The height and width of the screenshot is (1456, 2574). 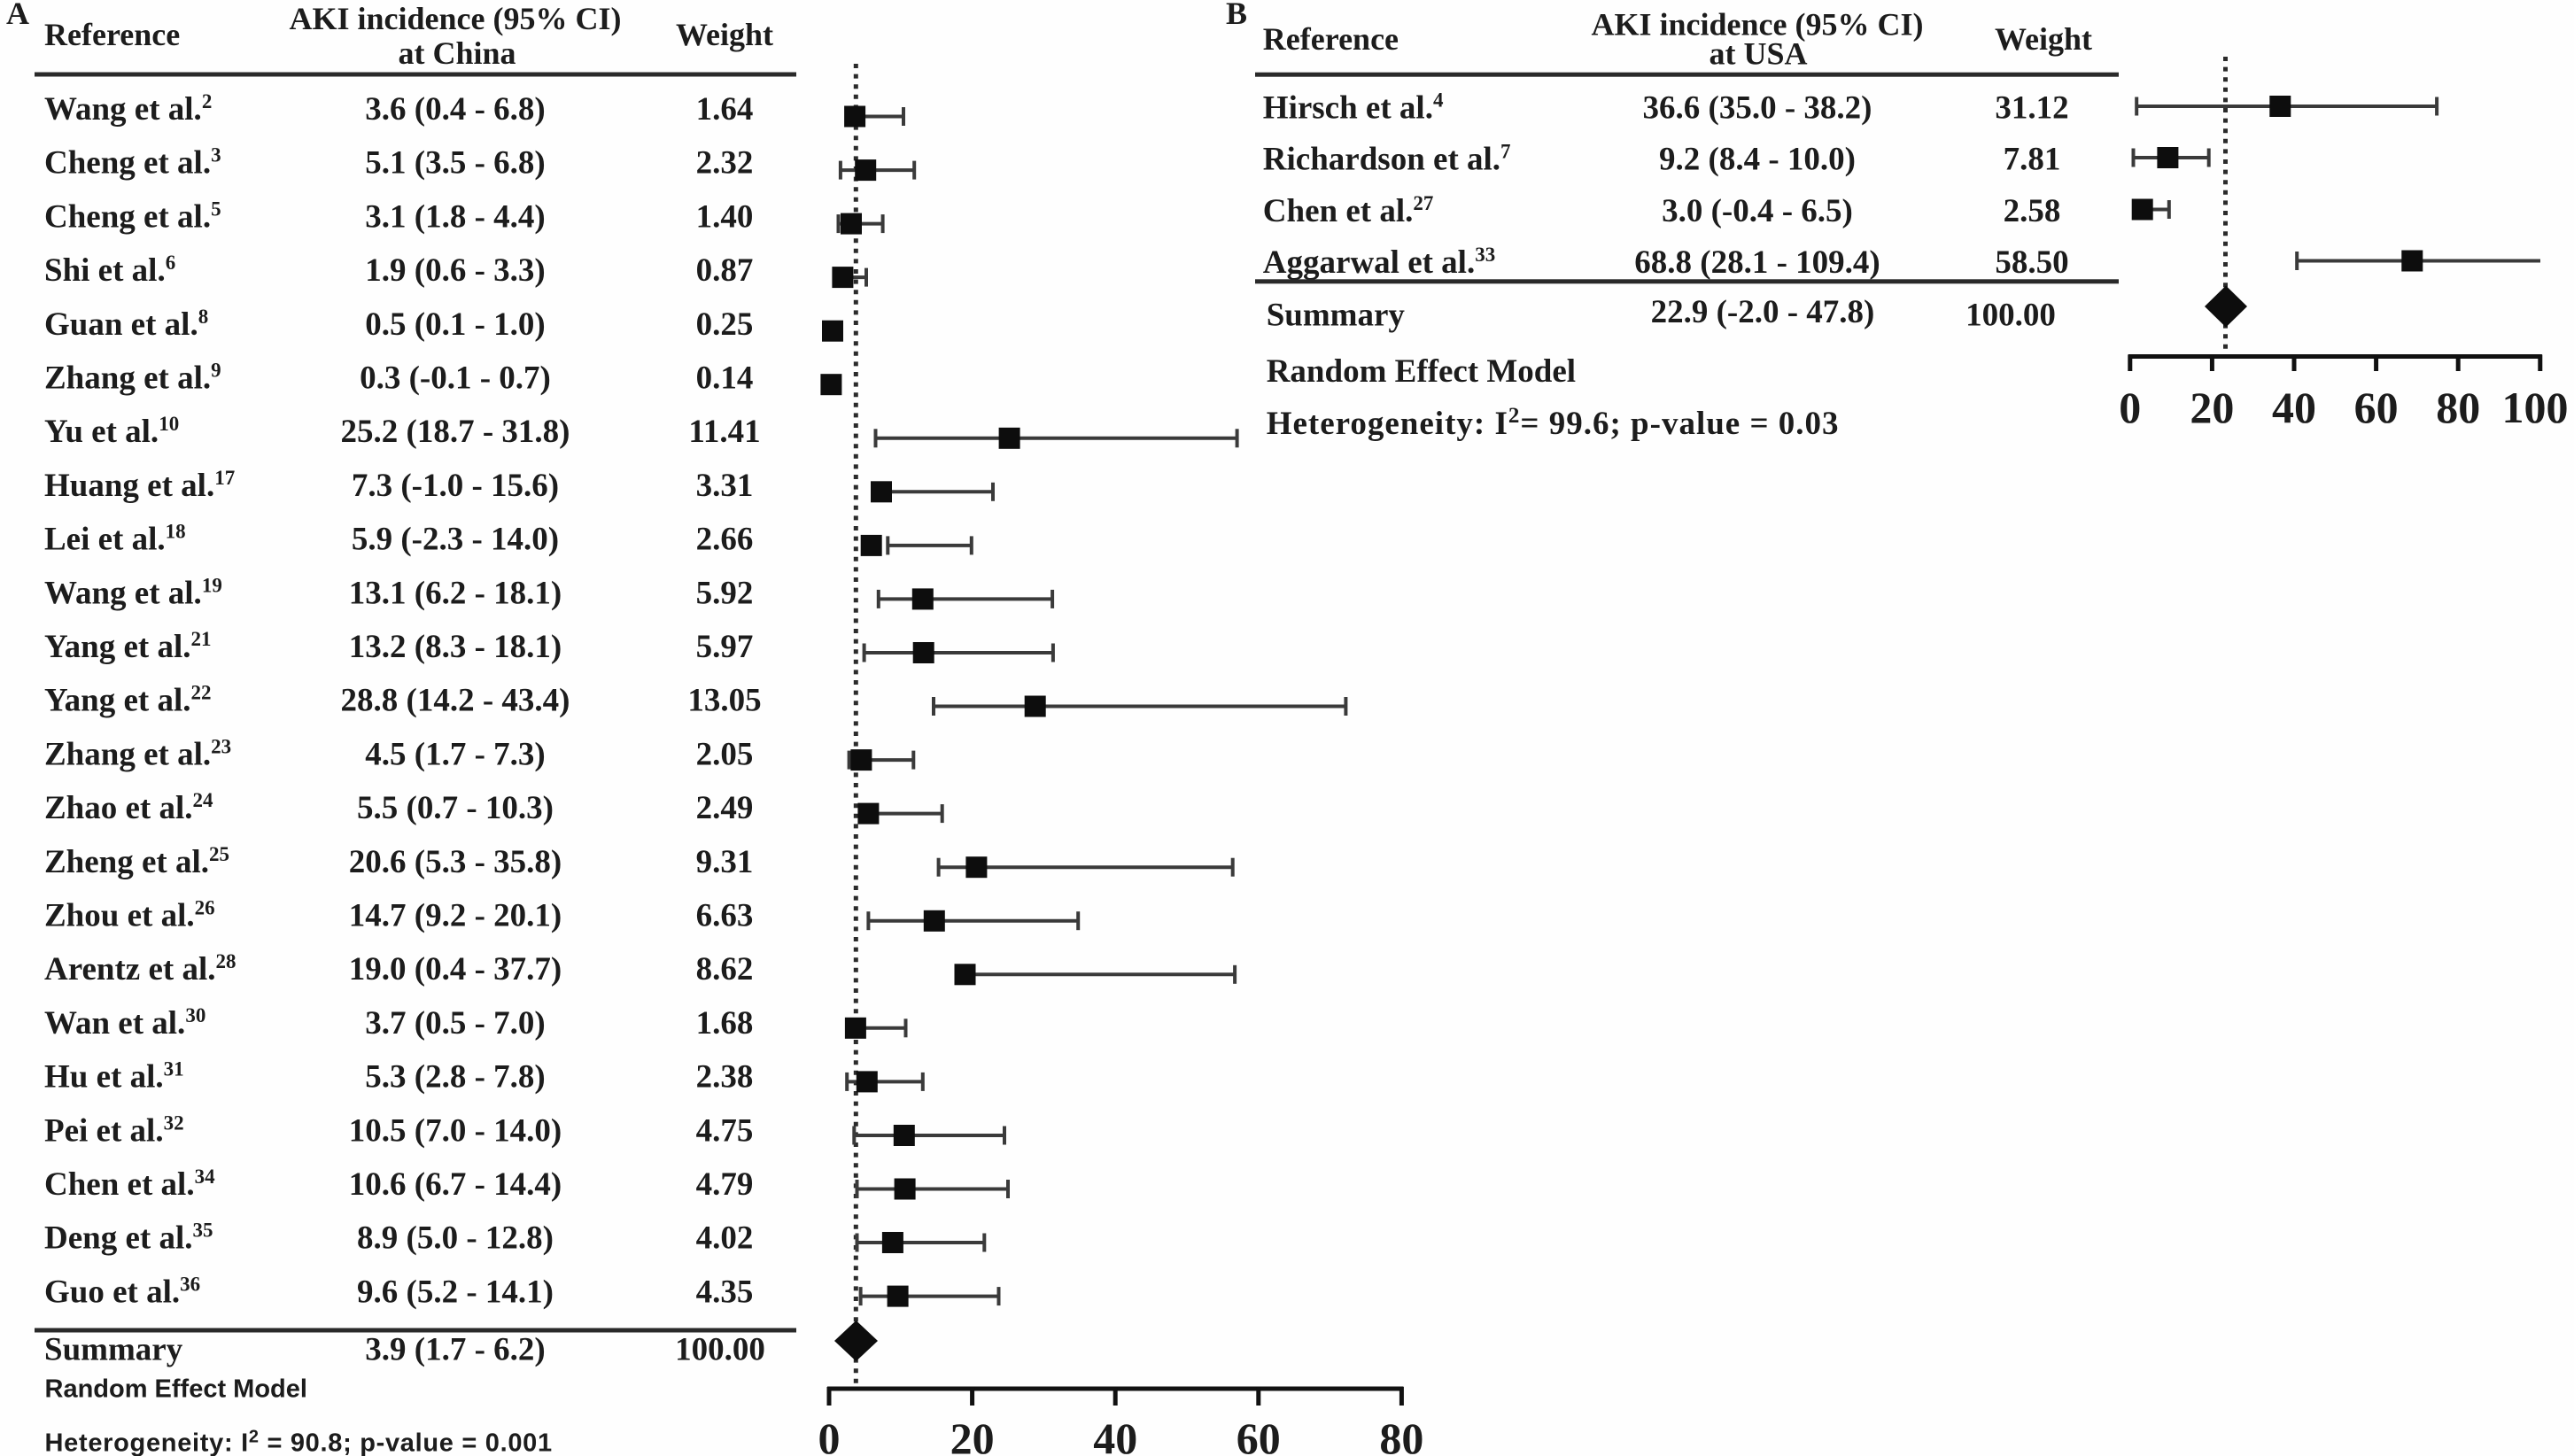 What do you see at coordinates (1757, 108) in the screenshot?
I see `svg-text: 36.6 (35.0 - 38.2)` at bounding box center [1757, 108].